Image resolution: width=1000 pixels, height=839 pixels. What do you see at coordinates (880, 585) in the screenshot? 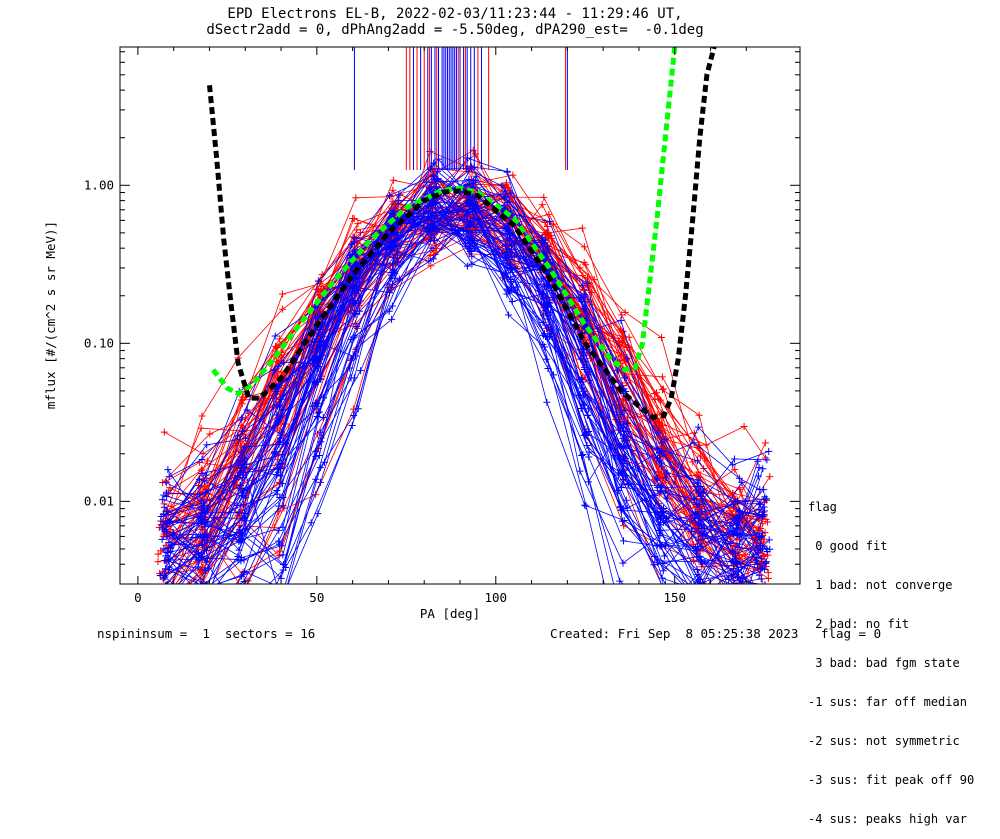
I see `legend-item: 1 bad: not converge` at bounding box center [880, 585].